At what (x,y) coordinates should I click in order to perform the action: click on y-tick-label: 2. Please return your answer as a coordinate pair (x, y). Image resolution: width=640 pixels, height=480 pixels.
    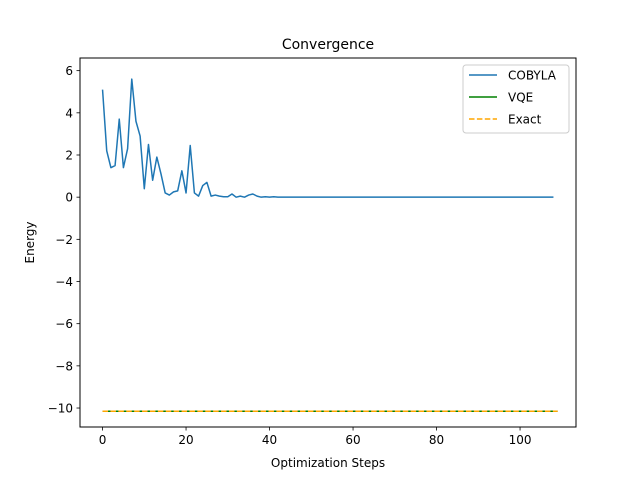
    Looking at the image, I should click on (69, 155).